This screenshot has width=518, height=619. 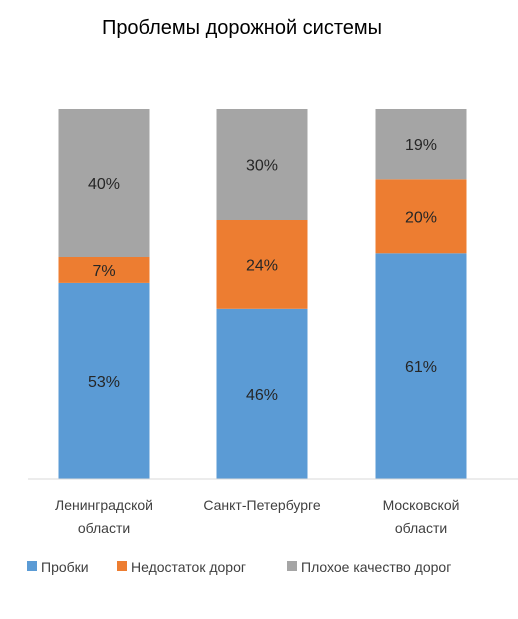 I want to click on bar-segment-плохое-качество-дорог-1, so click(x=104, y=183).